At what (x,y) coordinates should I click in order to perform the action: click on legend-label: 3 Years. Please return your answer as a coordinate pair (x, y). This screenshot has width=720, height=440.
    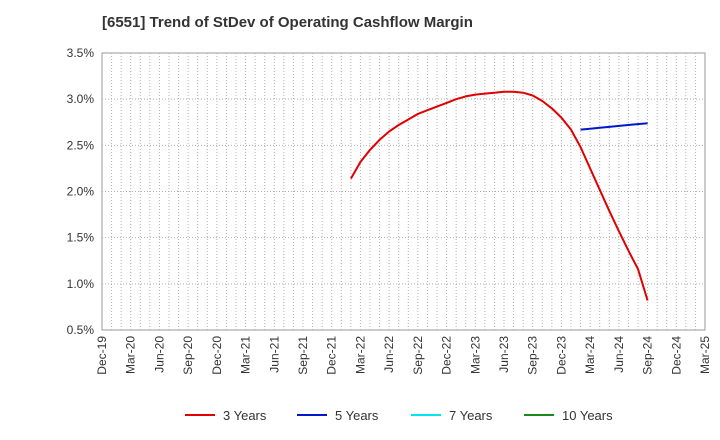
    Looking at the image, I should click on (245, 415).